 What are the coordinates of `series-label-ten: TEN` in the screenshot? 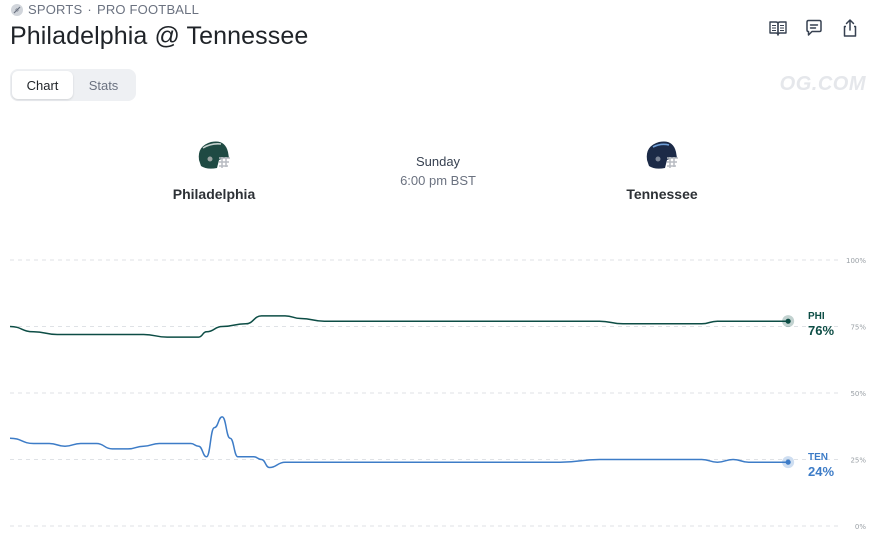 It's located at (818, 457).